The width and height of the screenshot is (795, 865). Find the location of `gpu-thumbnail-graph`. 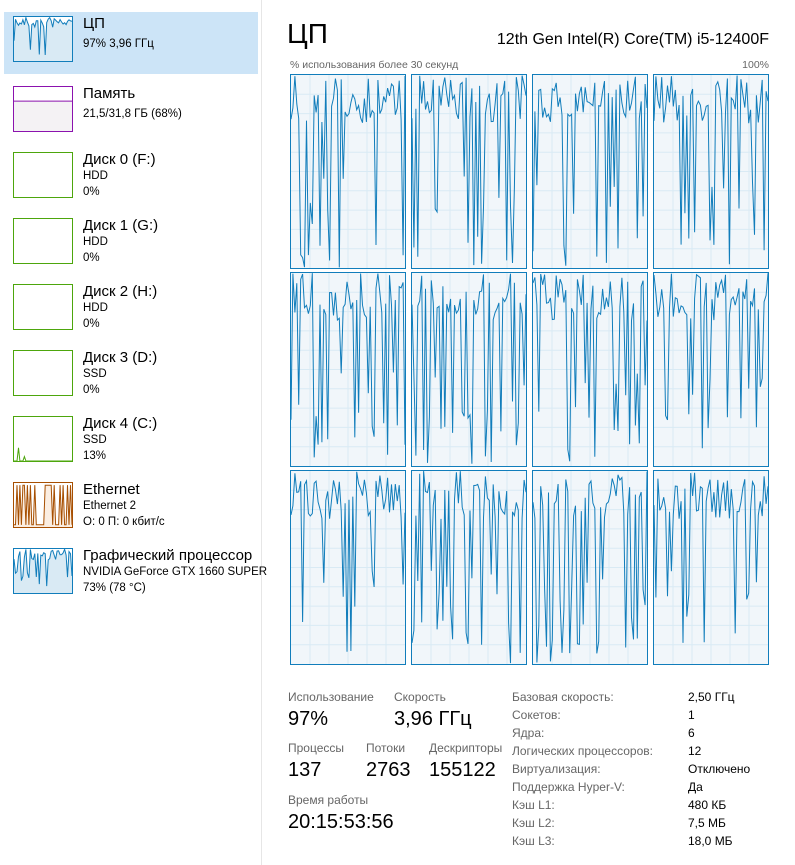

gpu-thumbnail-graph is located at coordinates (43, 571).